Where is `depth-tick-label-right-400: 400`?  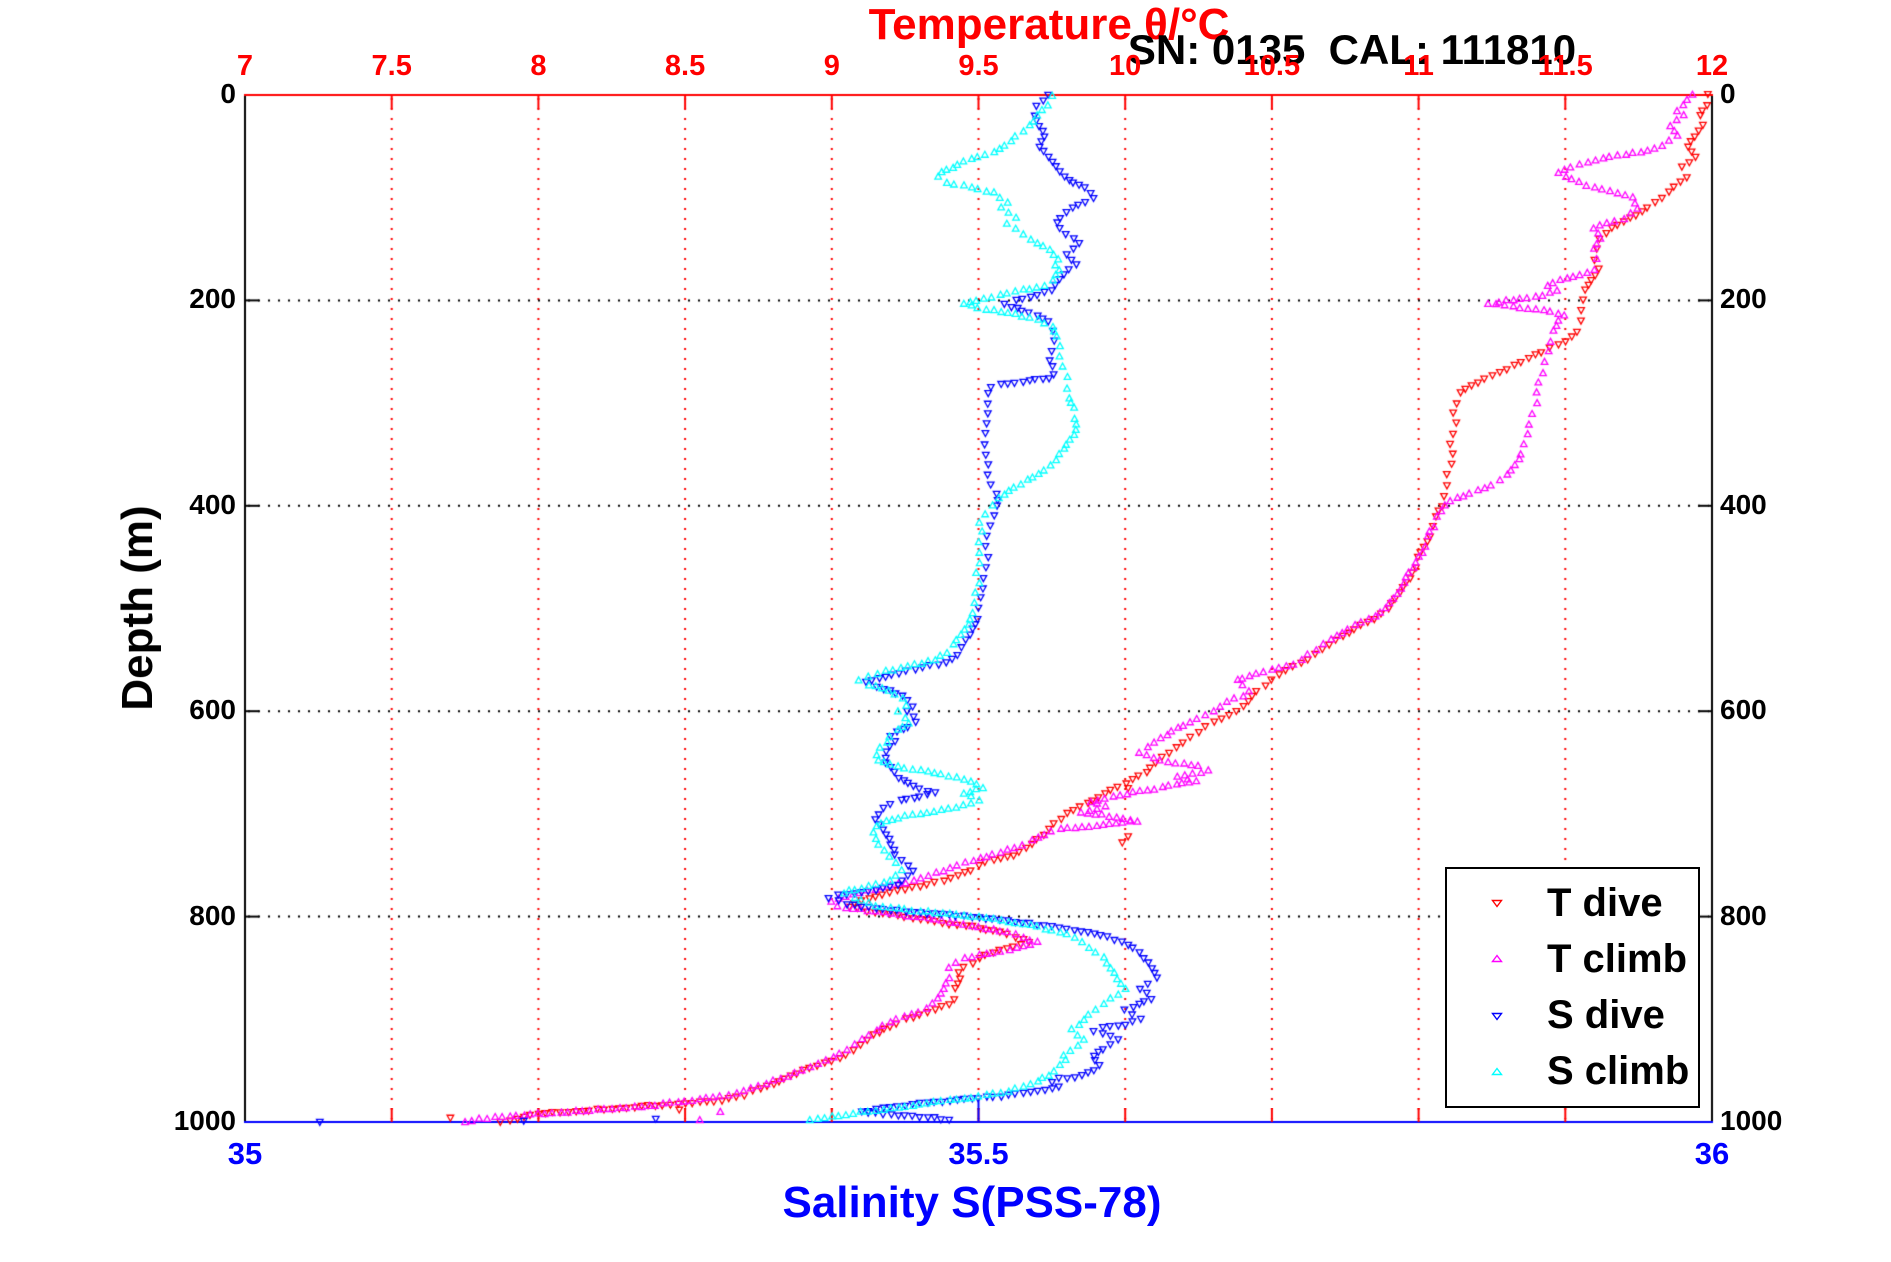
depth-tick-label-right-400: 400 is located at coordinates (1743, 504).